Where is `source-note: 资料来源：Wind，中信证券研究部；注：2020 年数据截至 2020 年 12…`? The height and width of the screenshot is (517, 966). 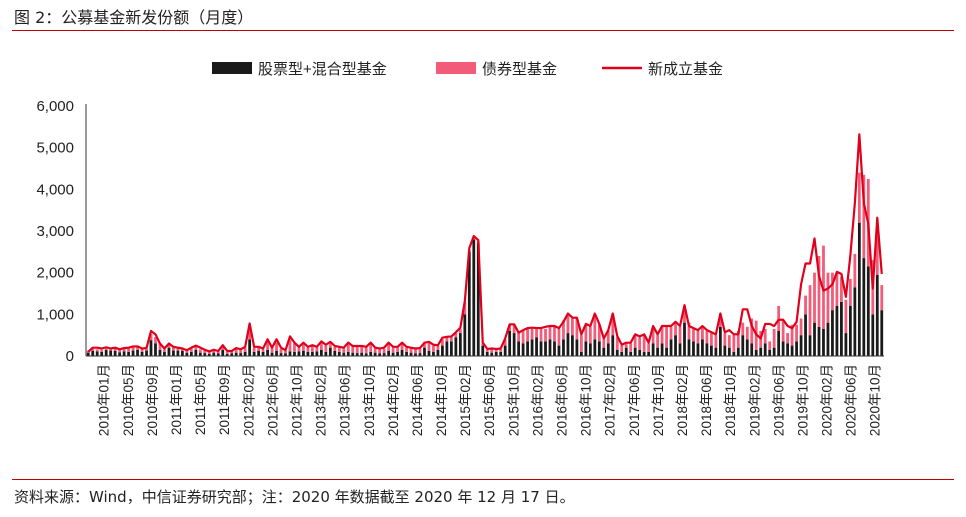 source-note: 资料来源：Wind，中信证券研究部；注：2020 年数据截至 2020 年 12… is located at coordinates (294, 497).